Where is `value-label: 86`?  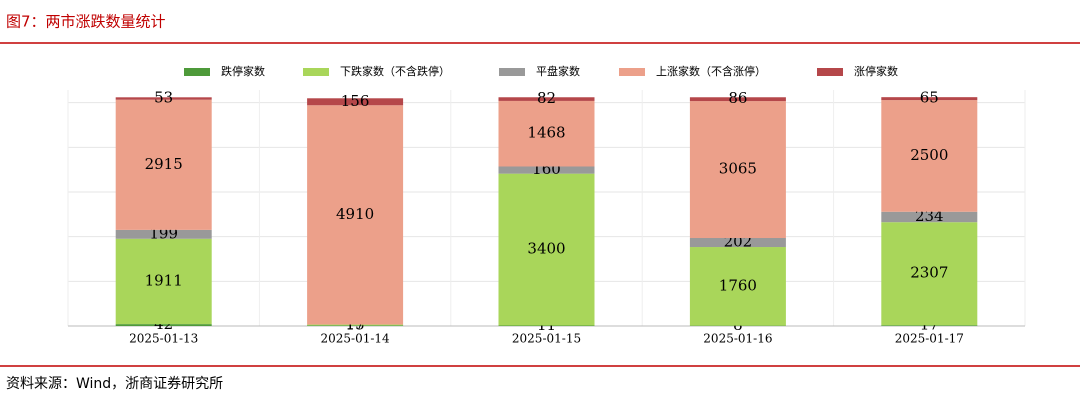
value-label: 86 is located at coordinates (737, 98).